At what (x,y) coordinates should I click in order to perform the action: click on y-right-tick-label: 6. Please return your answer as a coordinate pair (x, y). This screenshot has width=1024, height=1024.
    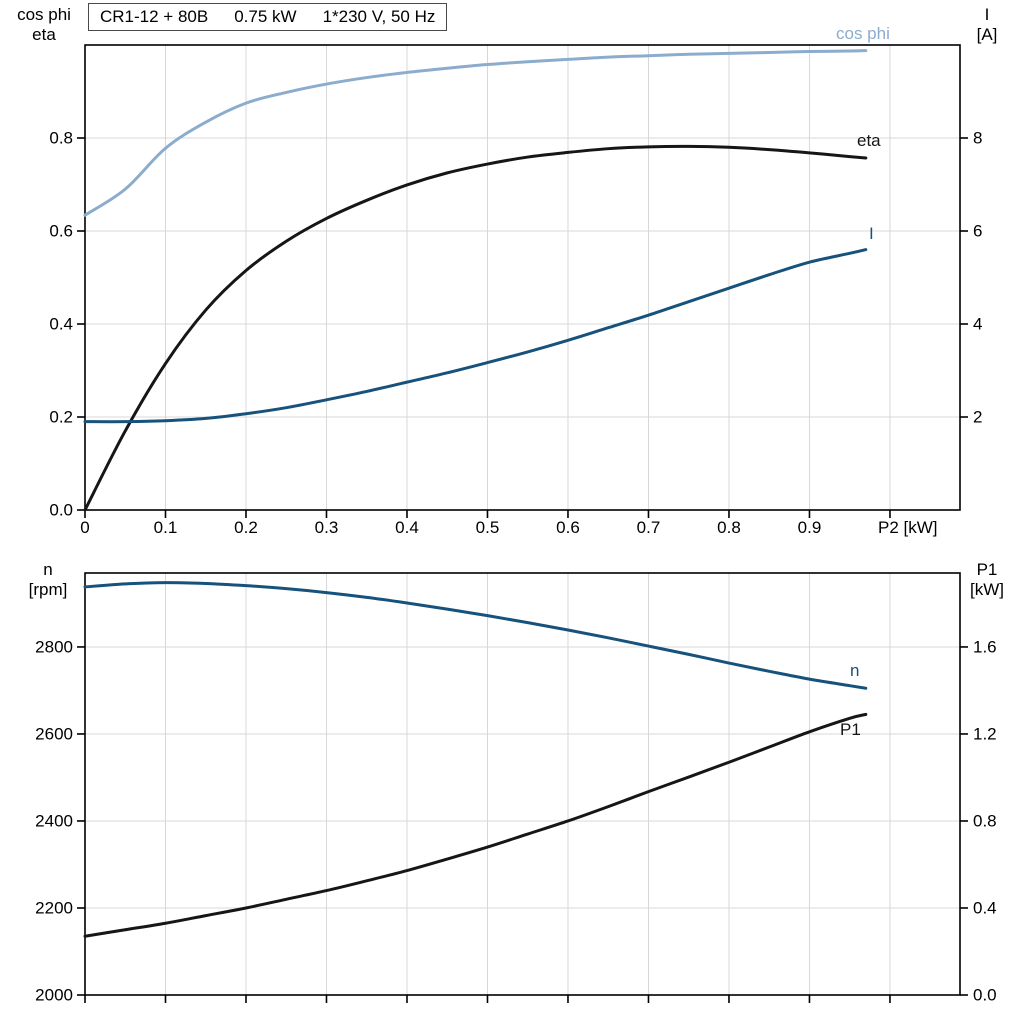
    Looking at the image, I should click on (977, 231).